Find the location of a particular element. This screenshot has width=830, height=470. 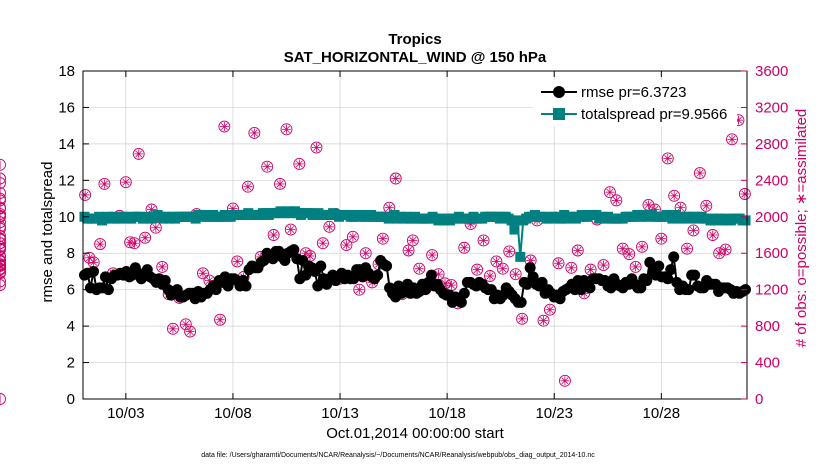

x-tick-label: 10/28 is located at coordinates (662, 413).